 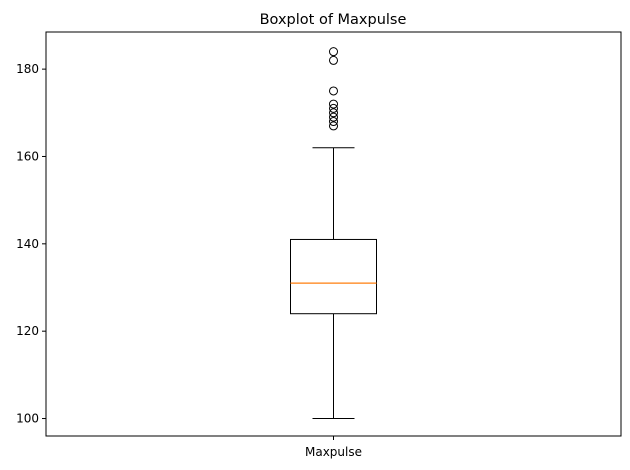 I want to click on iqr-box, so click(x=333, y=276).